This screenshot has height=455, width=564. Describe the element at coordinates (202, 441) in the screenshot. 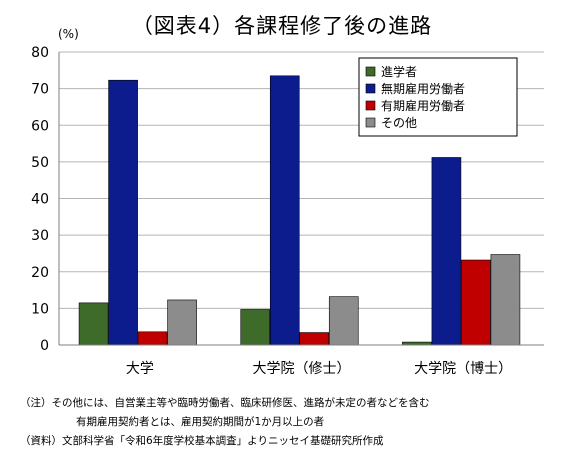

I see `source-note: （資料）文部科学省「令和6年度学校基本調査」よりニッセイ基礎研究所作成` at that location.